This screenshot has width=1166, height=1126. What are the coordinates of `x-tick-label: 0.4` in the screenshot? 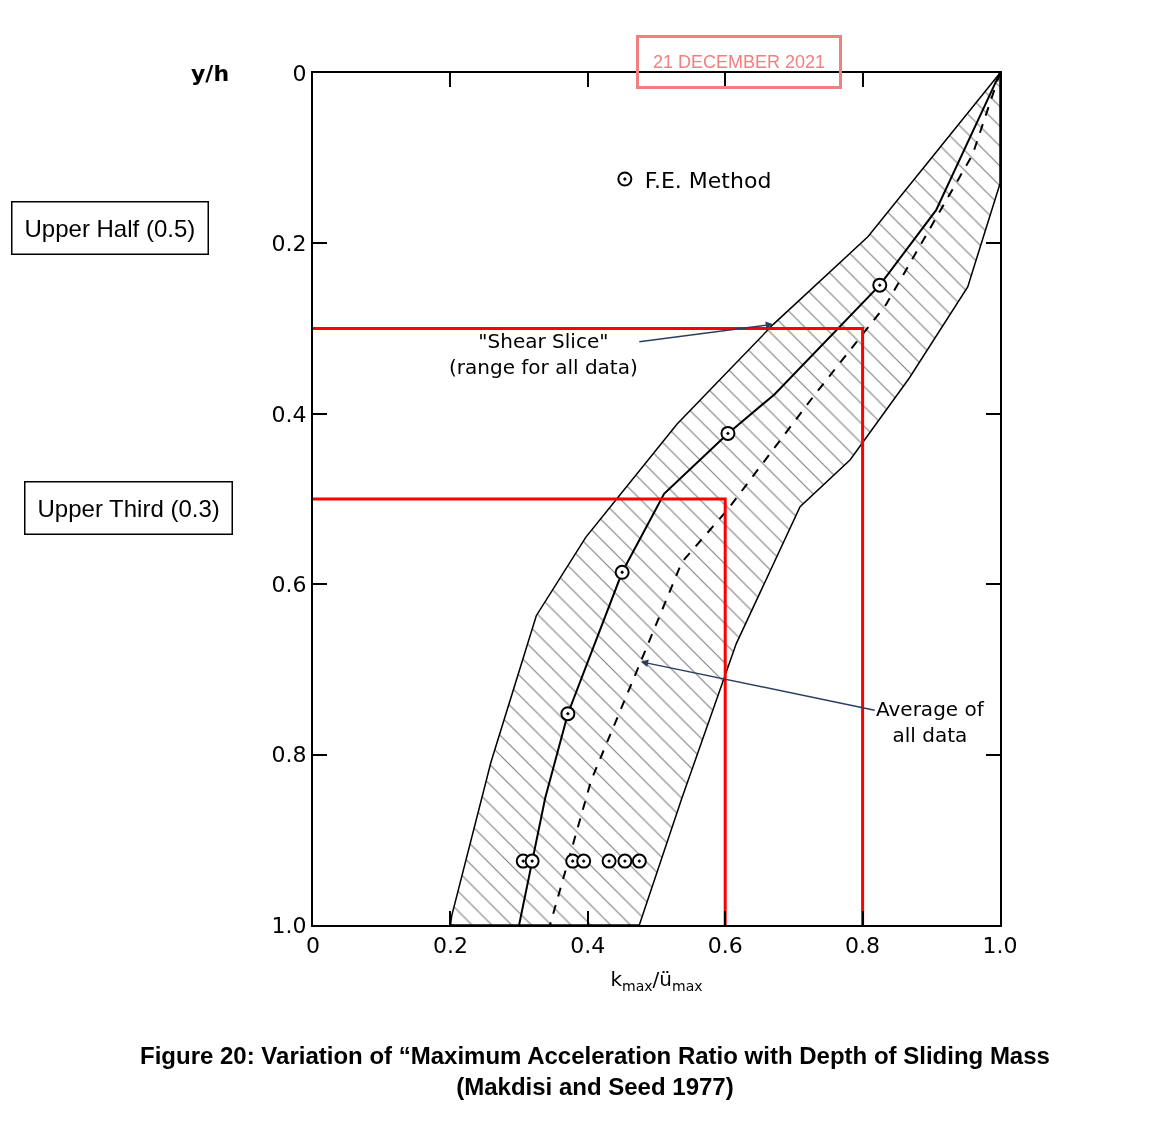 It's located at (588, 946).